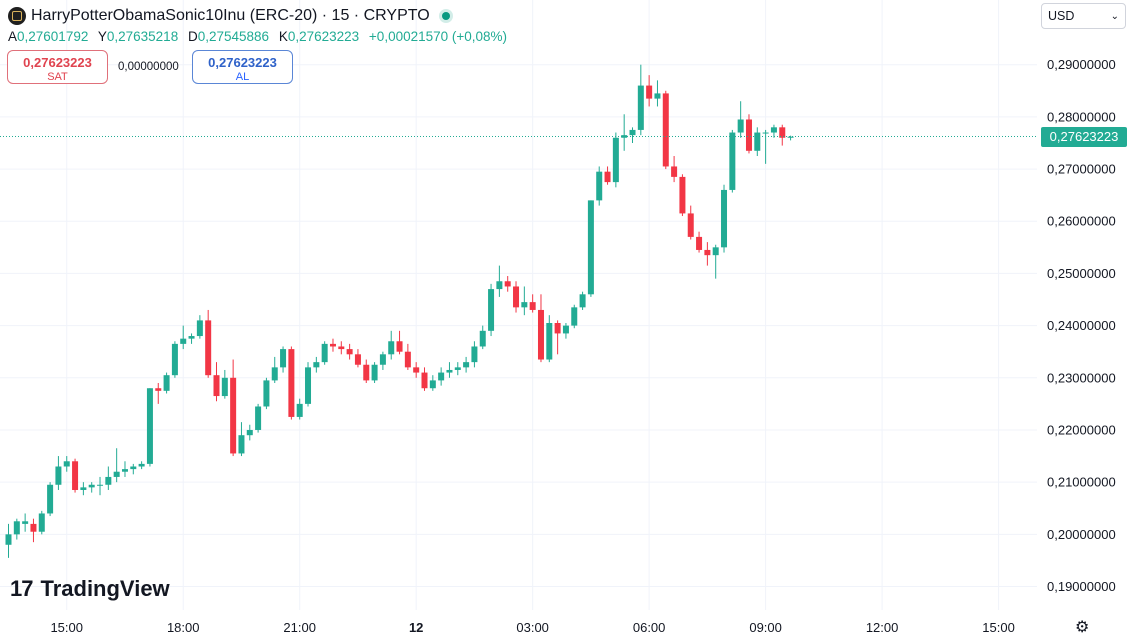 This screenshot has width=1129, height=640. What do you see at coordinates (1081, 429) in the screenshot?
I see `price-tick-label: 0,22000000` at bounding box center [1081, 429].